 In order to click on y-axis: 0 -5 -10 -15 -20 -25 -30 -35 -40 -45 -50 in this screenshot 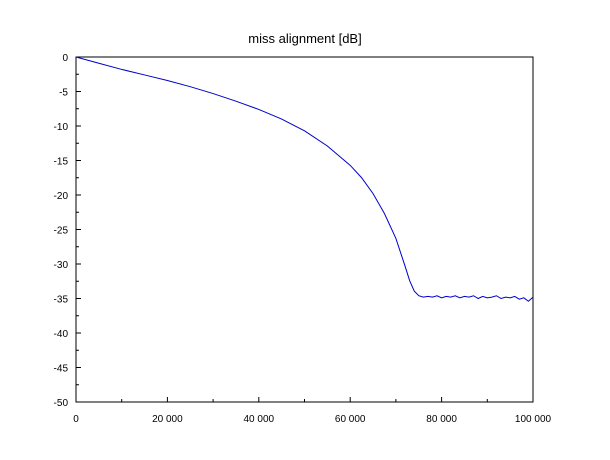, I will do `click(67, 231)`.